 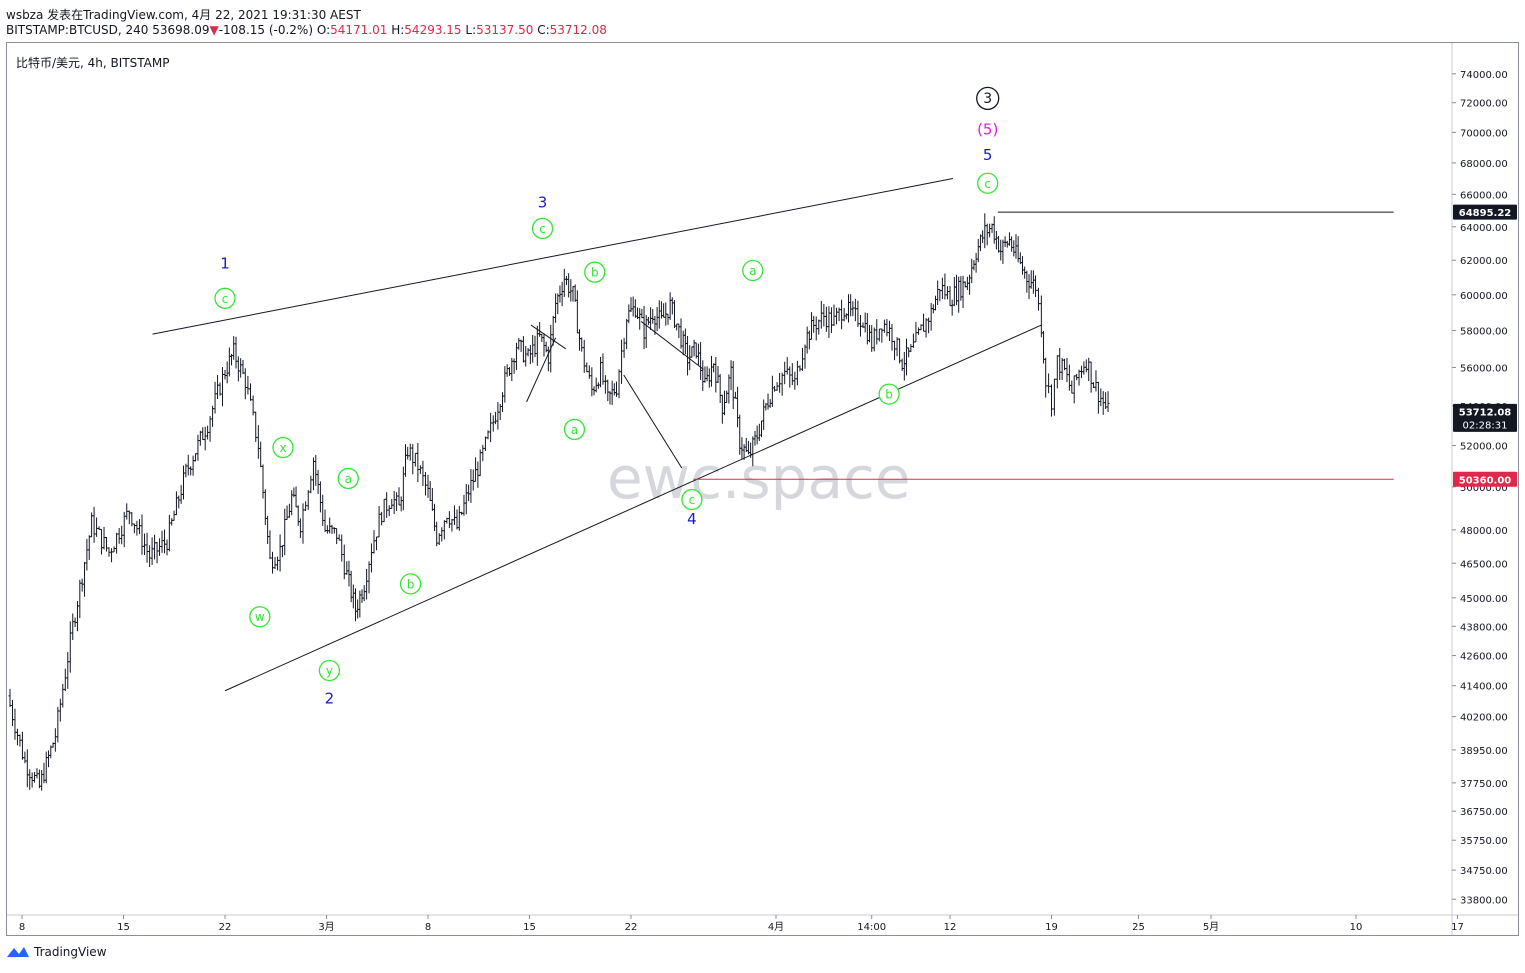 I want to click on tradingview-brand: TradingView, so click(x=56, y=952).